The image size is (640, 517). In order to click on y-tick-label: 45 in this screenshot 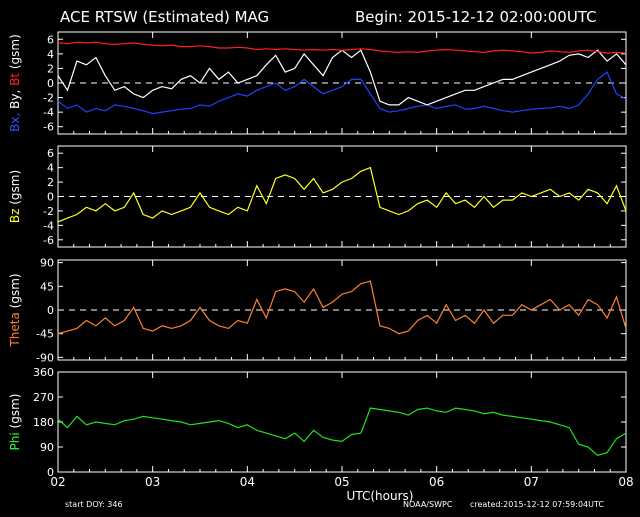, I will do `click(47, 286)`.